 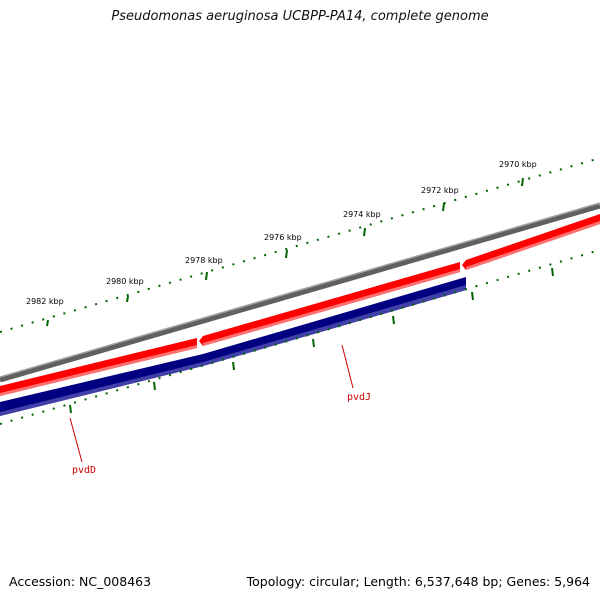 I want to click on pvdd-leader-line, so click(x=76, y=440).